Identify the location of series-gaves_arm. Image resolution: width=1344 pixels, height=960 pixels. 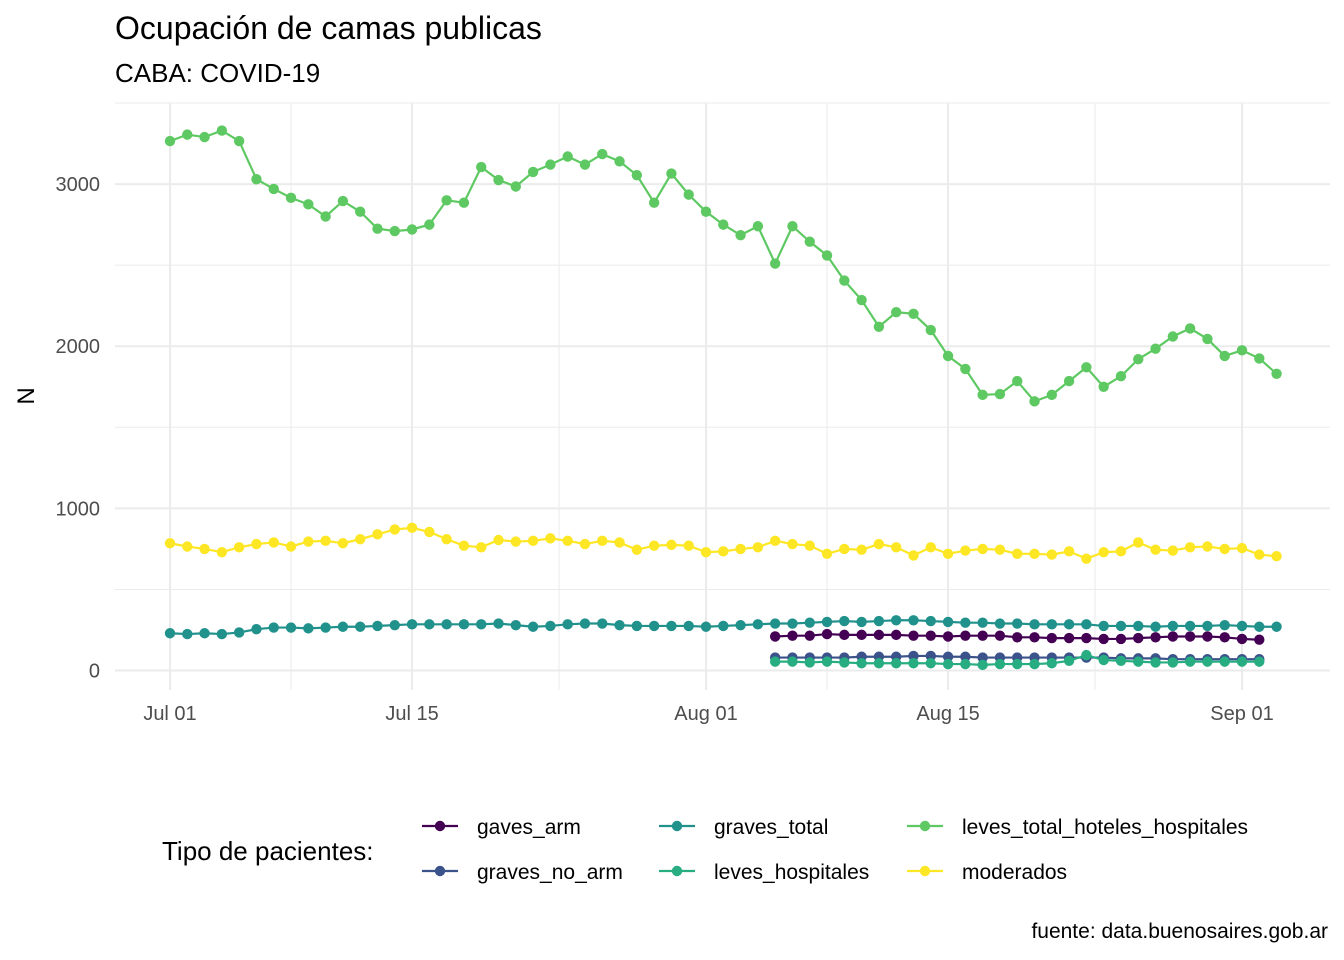
(1017, 636).